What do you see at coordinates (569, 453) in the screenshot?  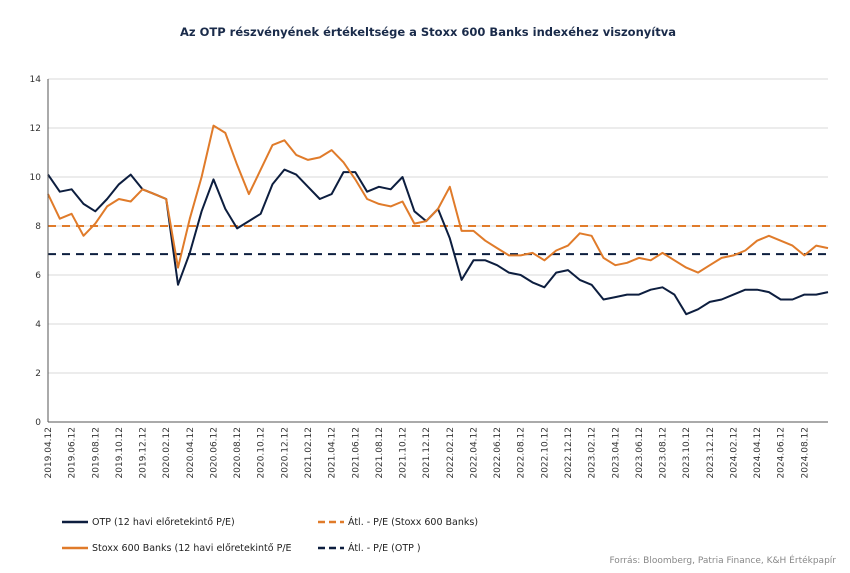 I see `x-tick-label: 2022.12.12` at bounding box center [569, 453].